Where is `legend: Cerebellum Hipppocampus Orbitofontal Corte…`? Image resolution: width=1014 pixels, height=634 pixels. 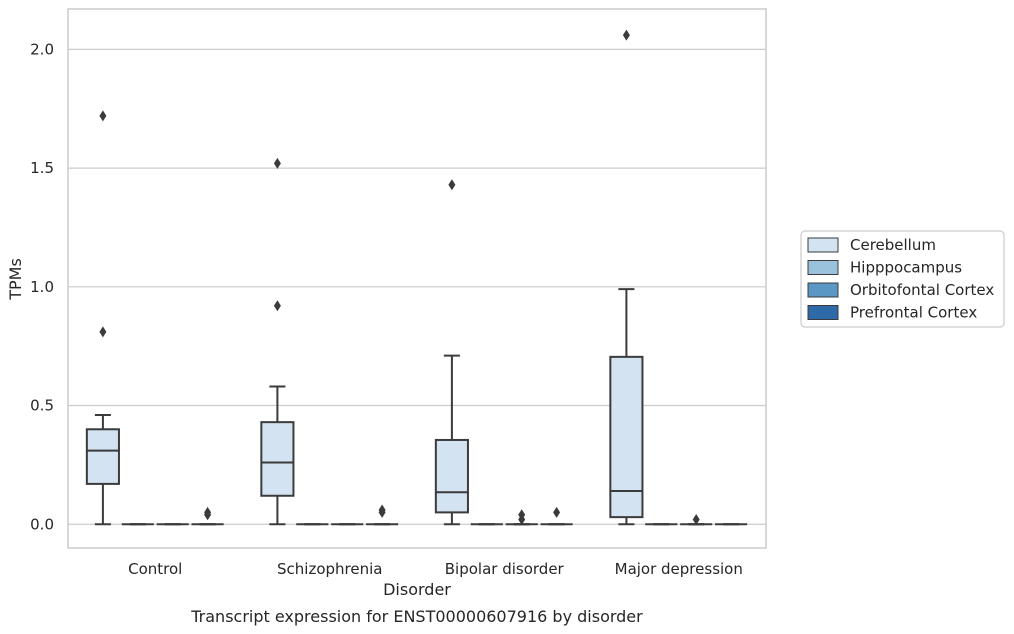
legend: Cerebellum Hipppocampus Orbitofontal Corte… is located at coordinates (902, 279).